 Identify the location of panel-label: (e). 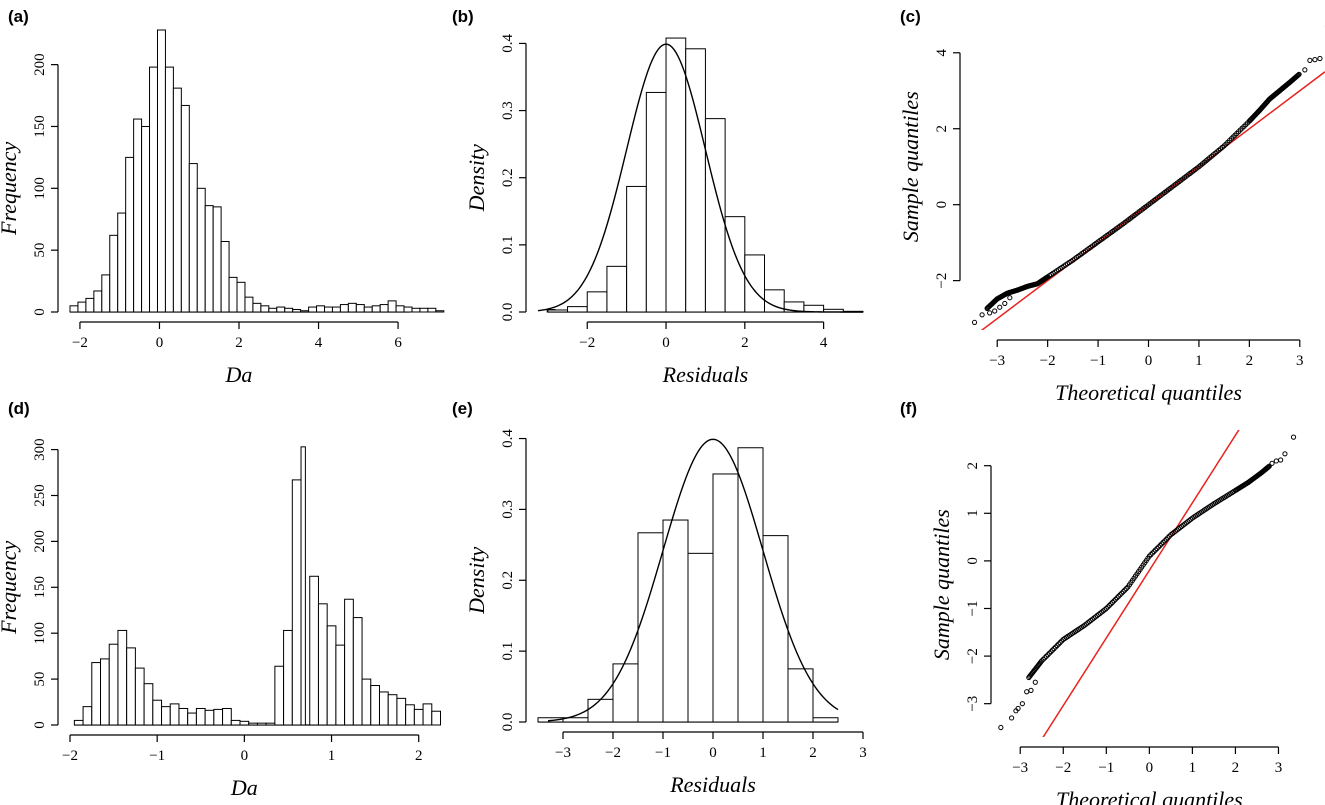
(462, 408).